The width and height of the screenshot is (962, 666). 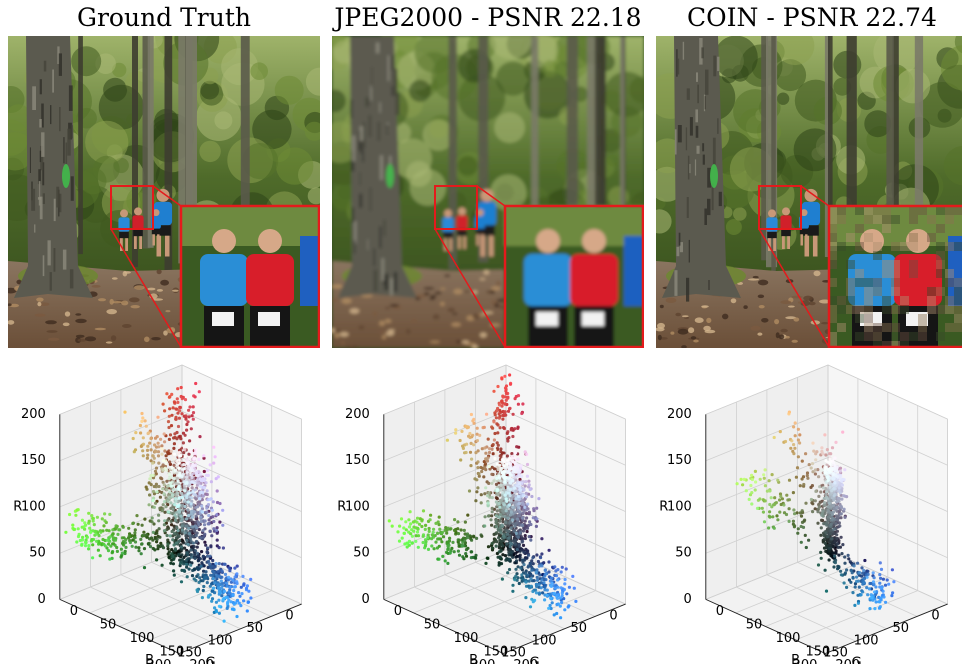 I want to click on panel-title-jpeg: JPEG2000 - PSNR 22.18, so click(x=488, y=17).